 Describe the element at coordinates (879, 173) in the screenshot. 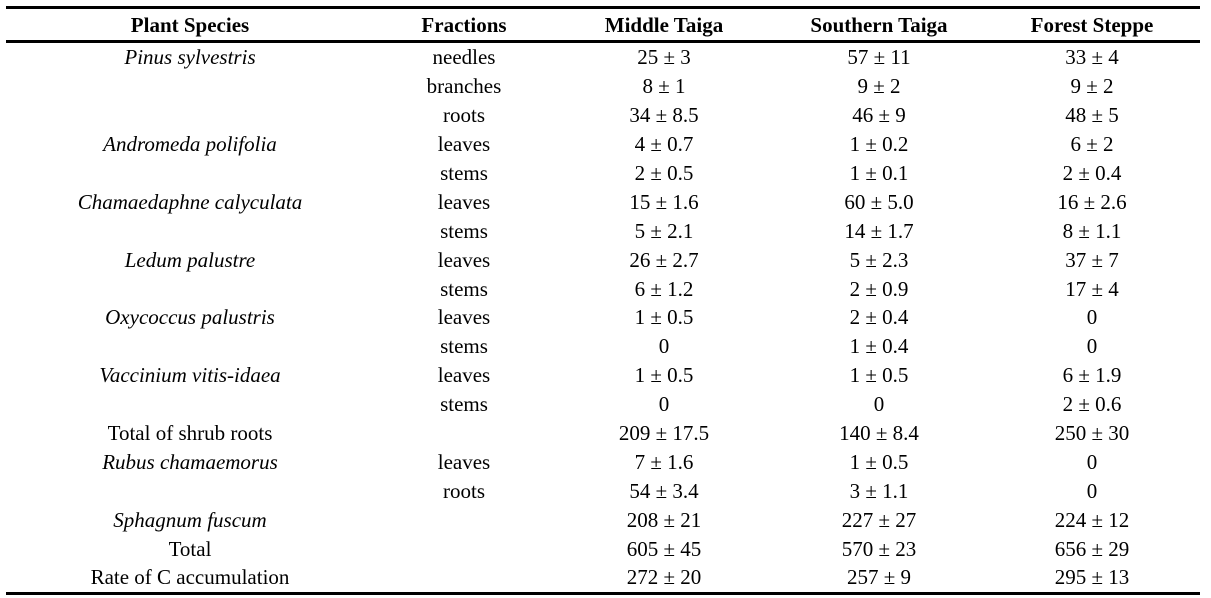

I see `southern-taiga-cell: 1 ± 0.1` at that location.